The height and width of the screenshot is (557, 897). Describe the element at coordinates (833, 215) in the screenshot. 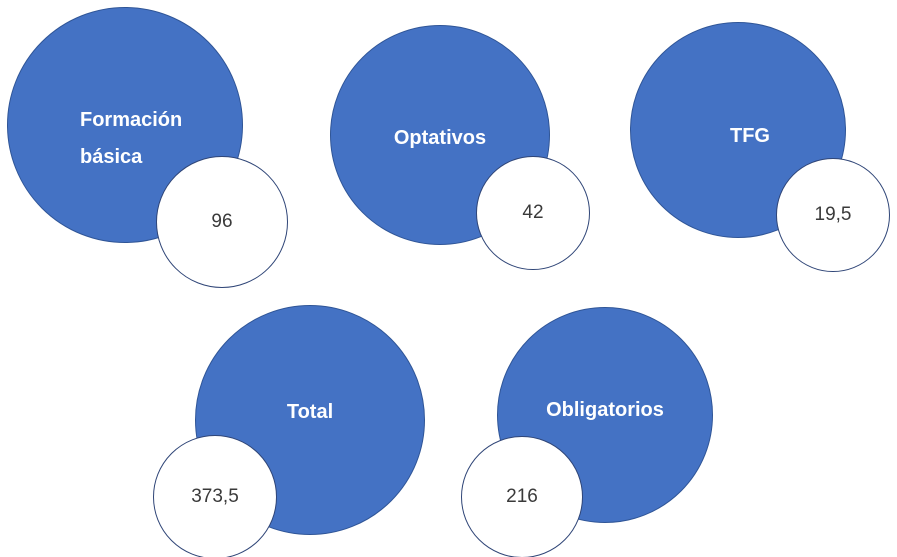

I see `value-circle: 19,5` at that location.